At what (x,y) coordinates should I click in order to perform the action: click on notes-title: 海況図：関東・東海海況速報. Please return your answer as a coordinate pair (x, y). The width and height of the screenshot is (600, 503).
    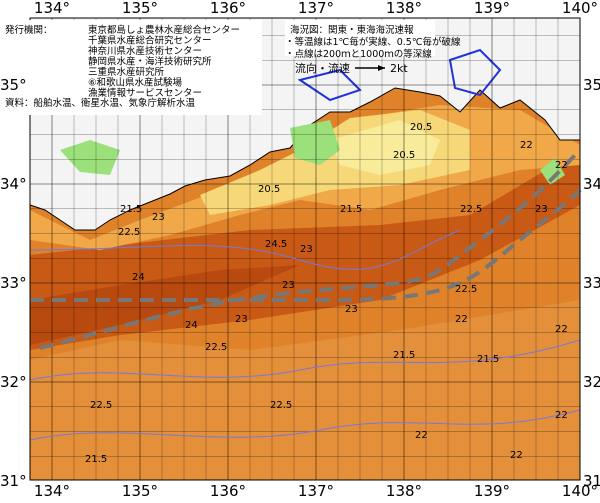
    Looking at the image, I should click on (352, 30).